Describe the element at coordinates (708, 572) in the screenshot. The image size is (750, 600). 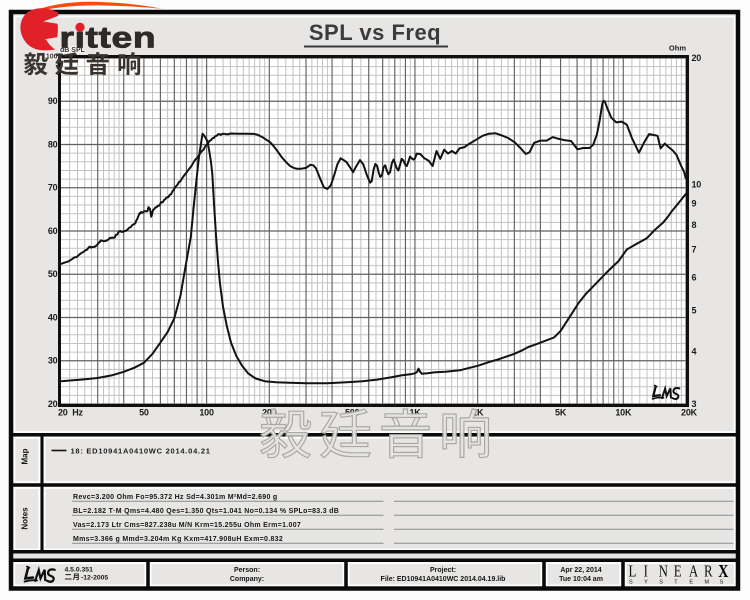
I see `svg-text: R` at that location.